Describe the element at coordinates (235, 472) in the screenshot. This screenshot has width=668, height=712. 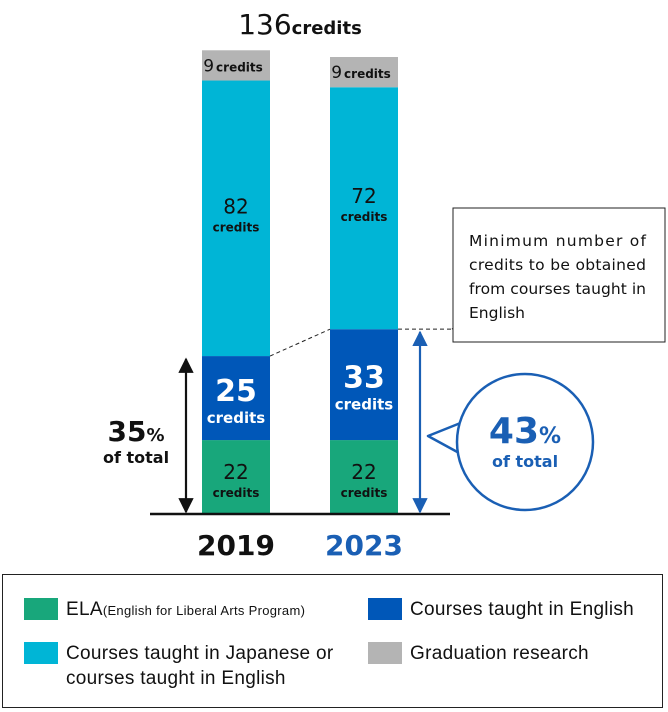
I see `value-label-ela-2019: 22` at that location.